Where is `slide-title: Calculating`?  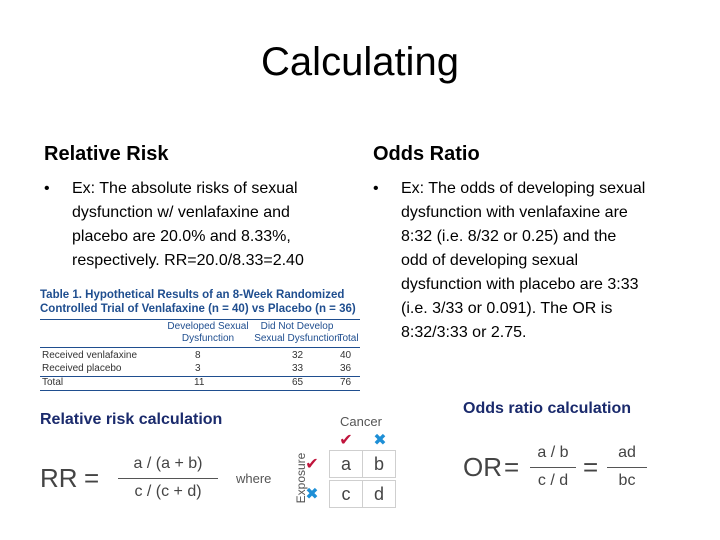 slide-title: Calculating is located at coordinates (360, 62).